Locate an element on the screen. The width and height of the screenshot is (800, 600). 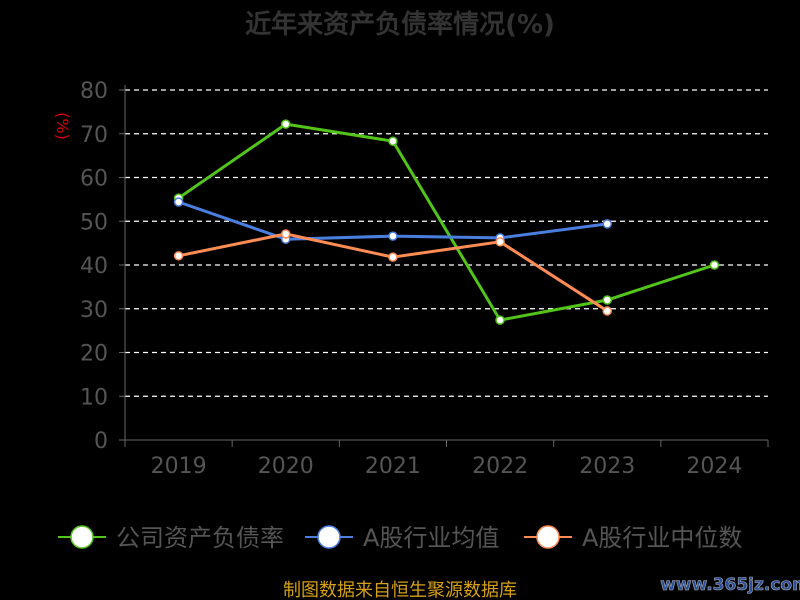
y-tick-label: 50 is located at coordinates (94, 222).